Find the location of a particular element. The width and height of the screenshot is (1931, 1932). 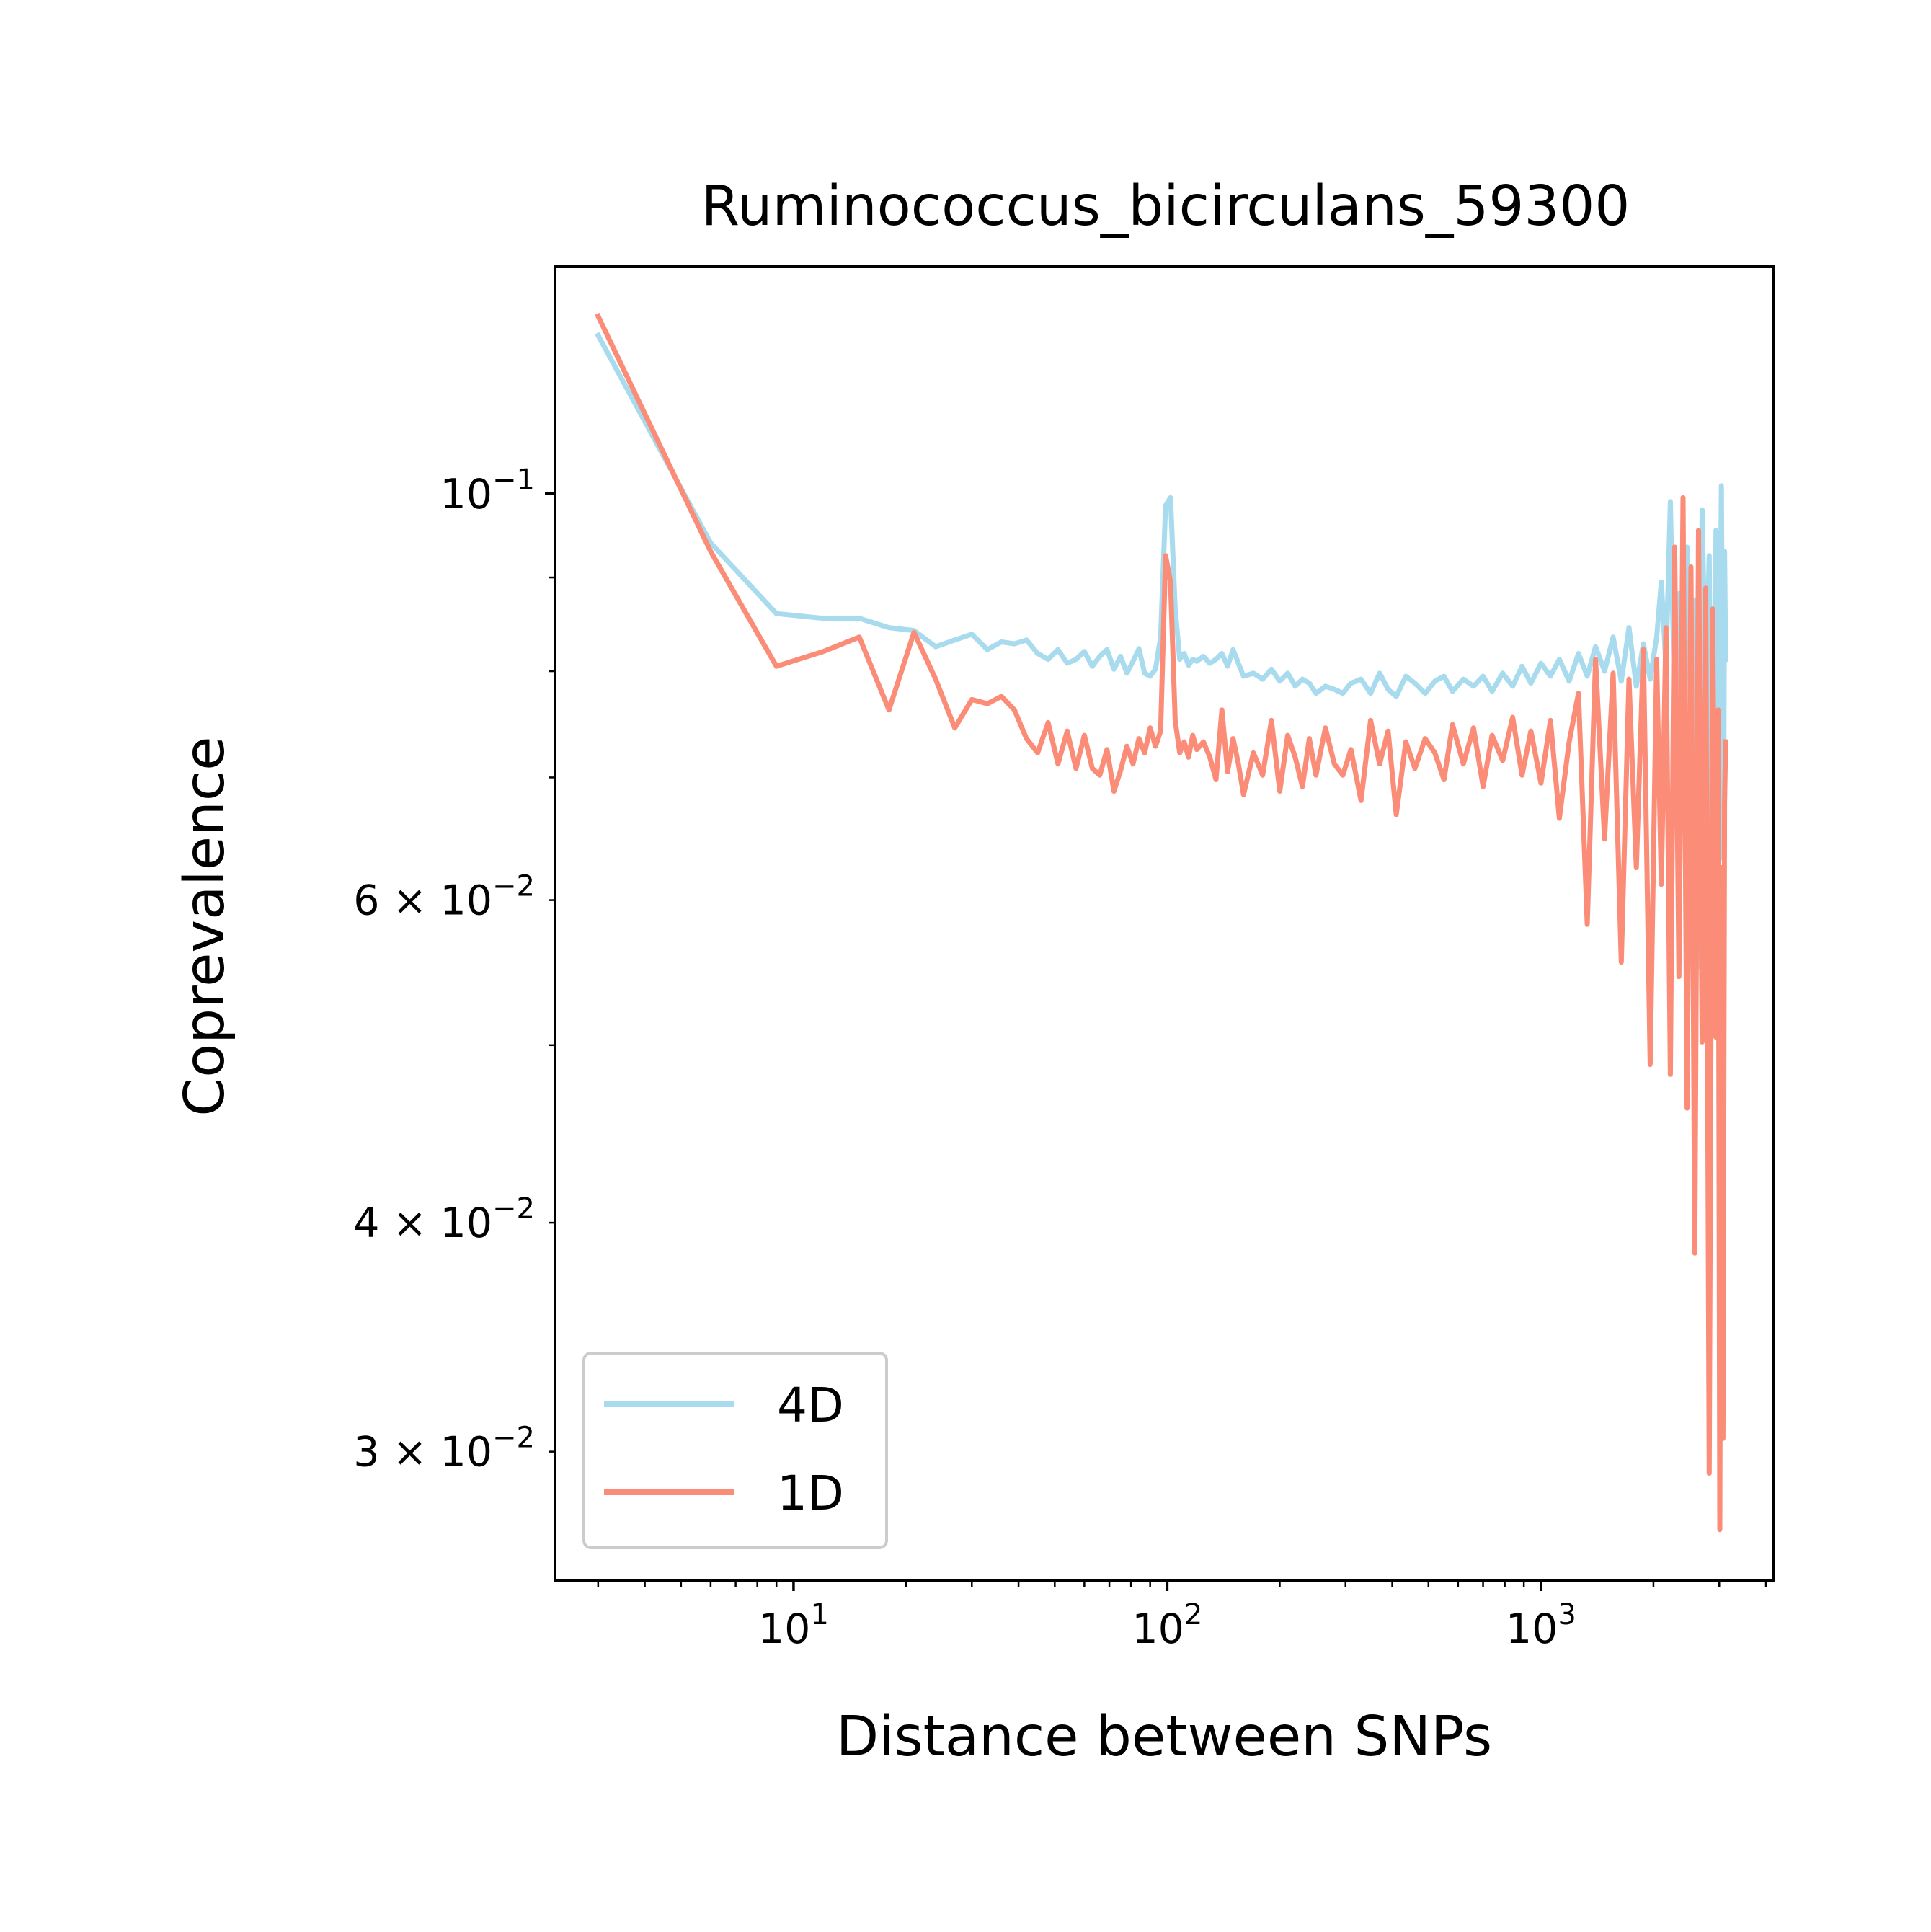

y-tick-label: 4 × 10⁻² is located at coordinates (444, 1219).